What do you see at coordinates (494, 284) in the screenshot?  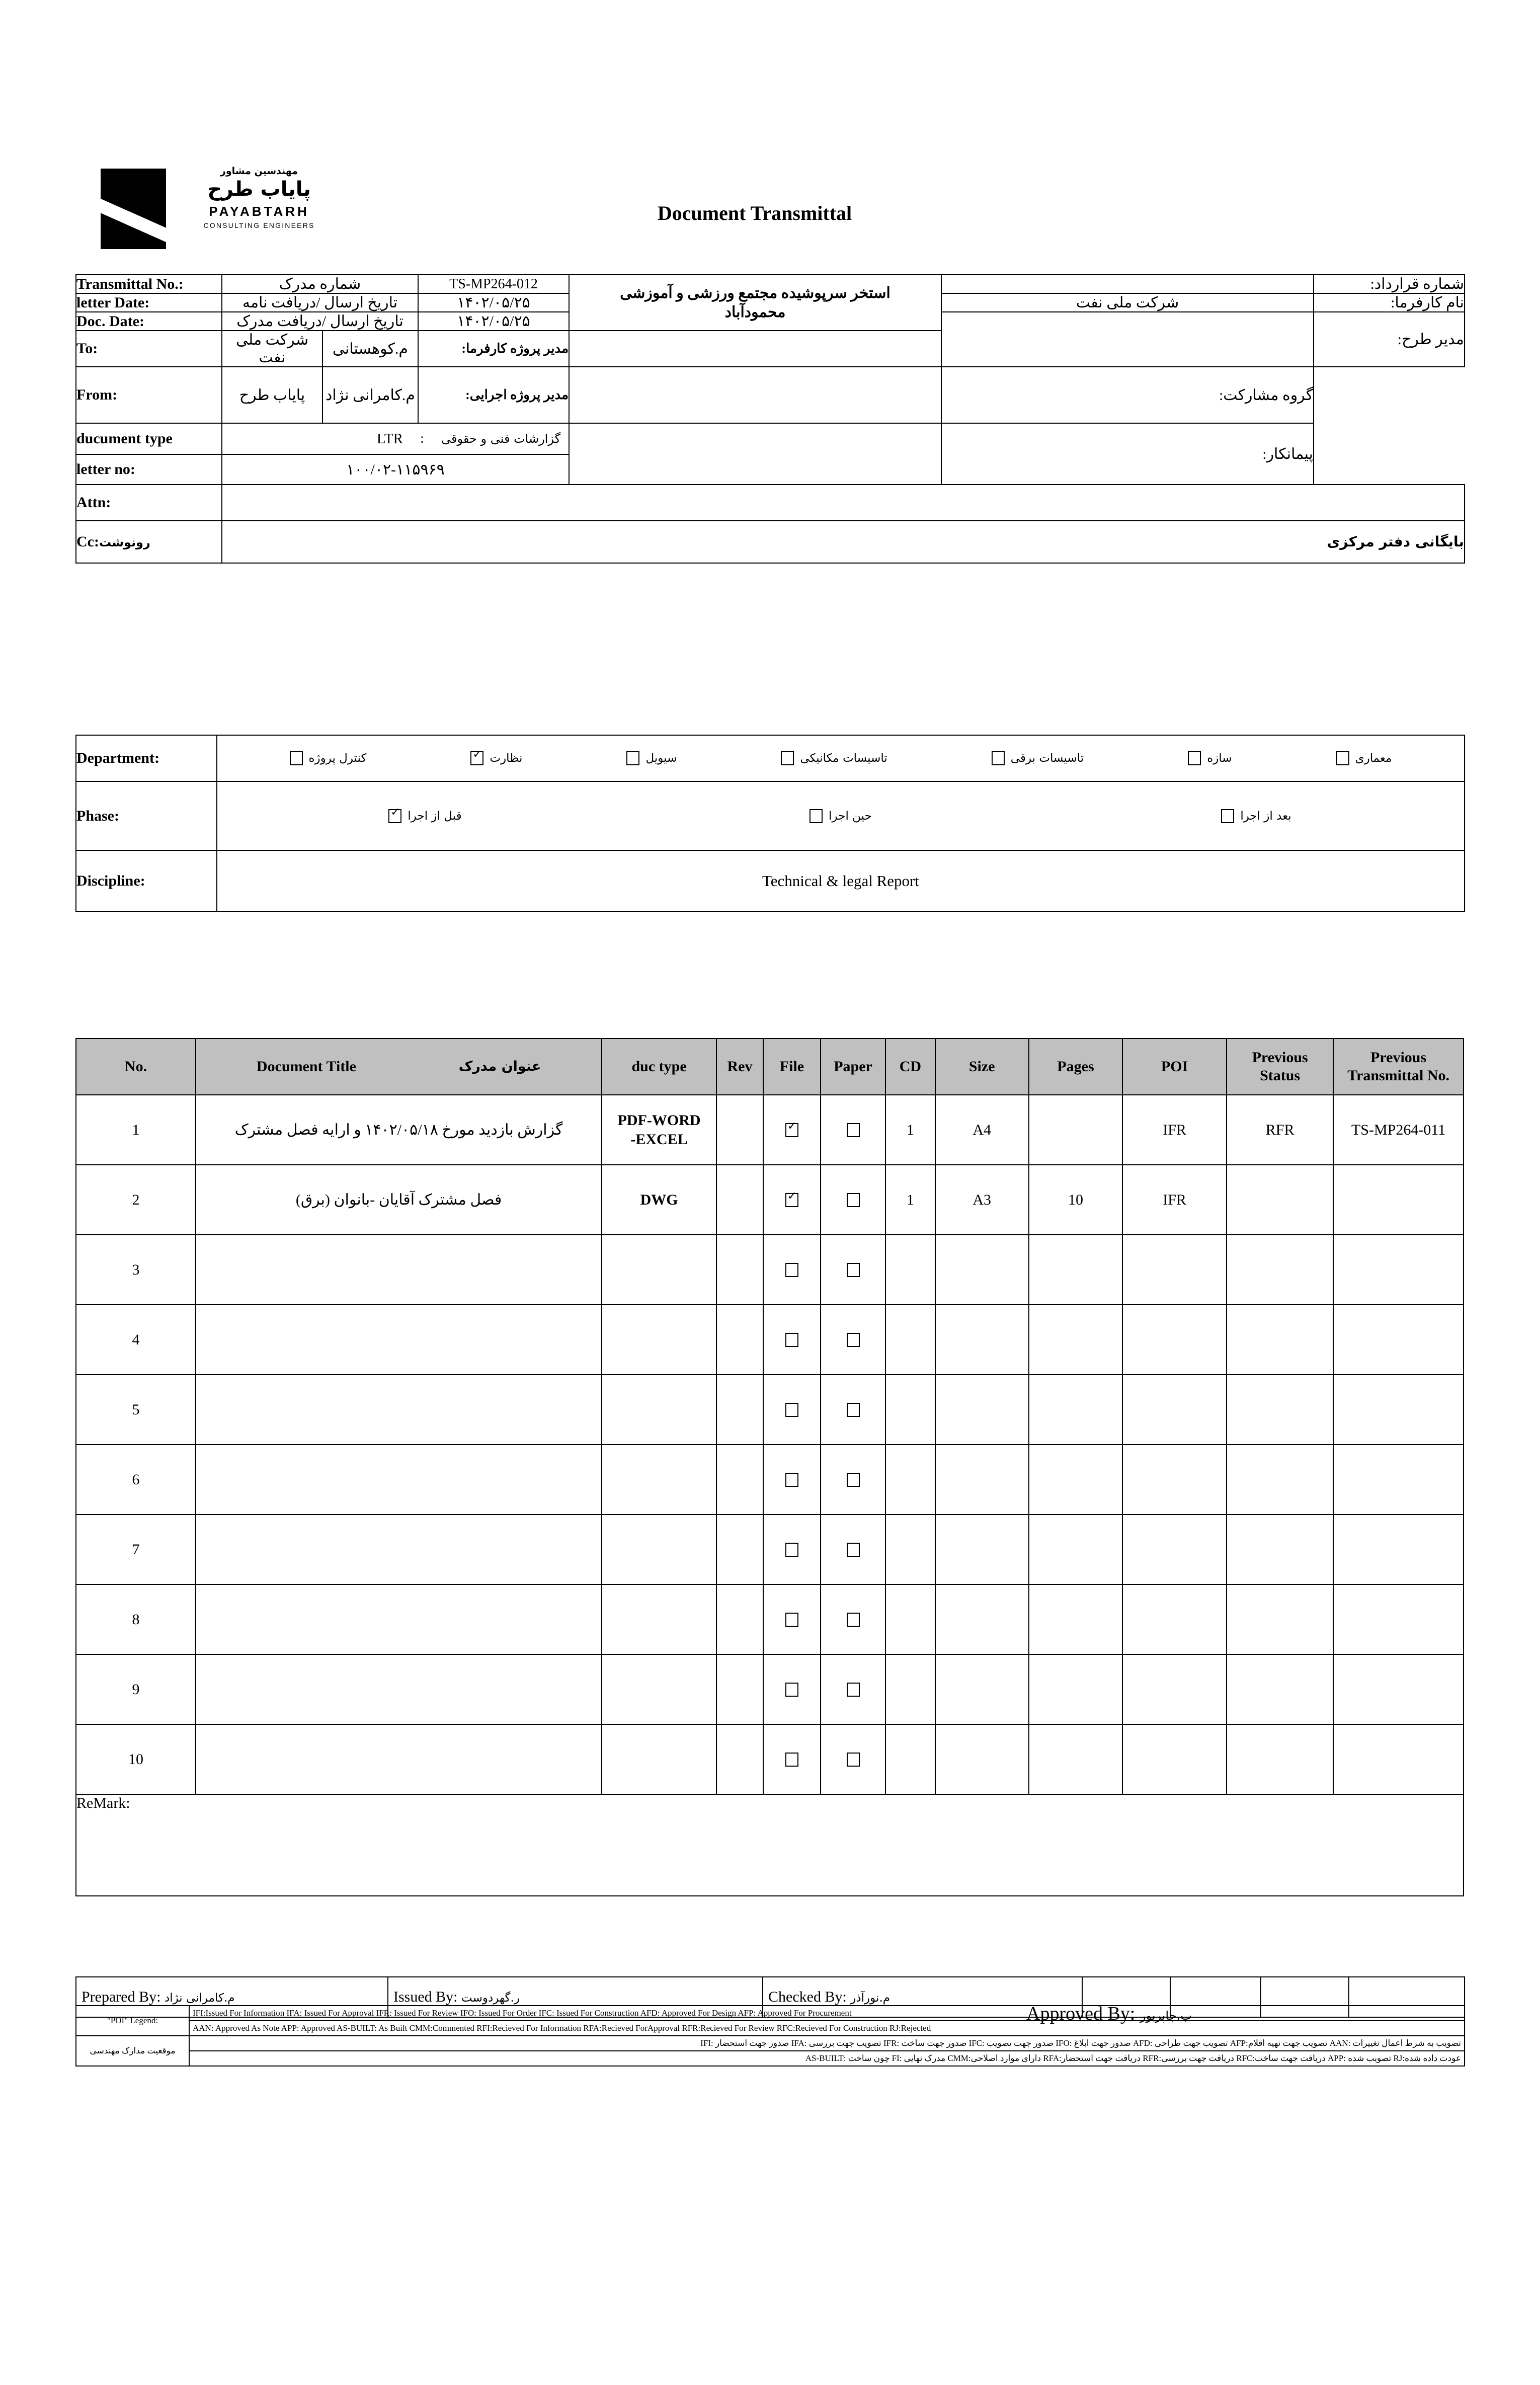 I see `transmittal-no-value: TS-MP264-012` at bounding box center [494, 284].